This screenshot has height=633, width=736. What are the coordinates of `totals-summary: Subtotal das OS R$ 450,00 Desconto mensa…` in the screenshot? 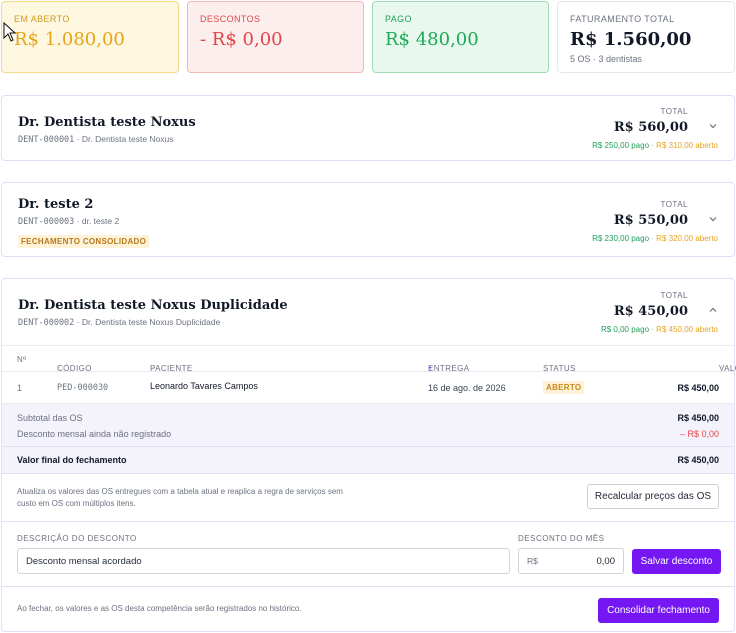 It's located at (368, 439).